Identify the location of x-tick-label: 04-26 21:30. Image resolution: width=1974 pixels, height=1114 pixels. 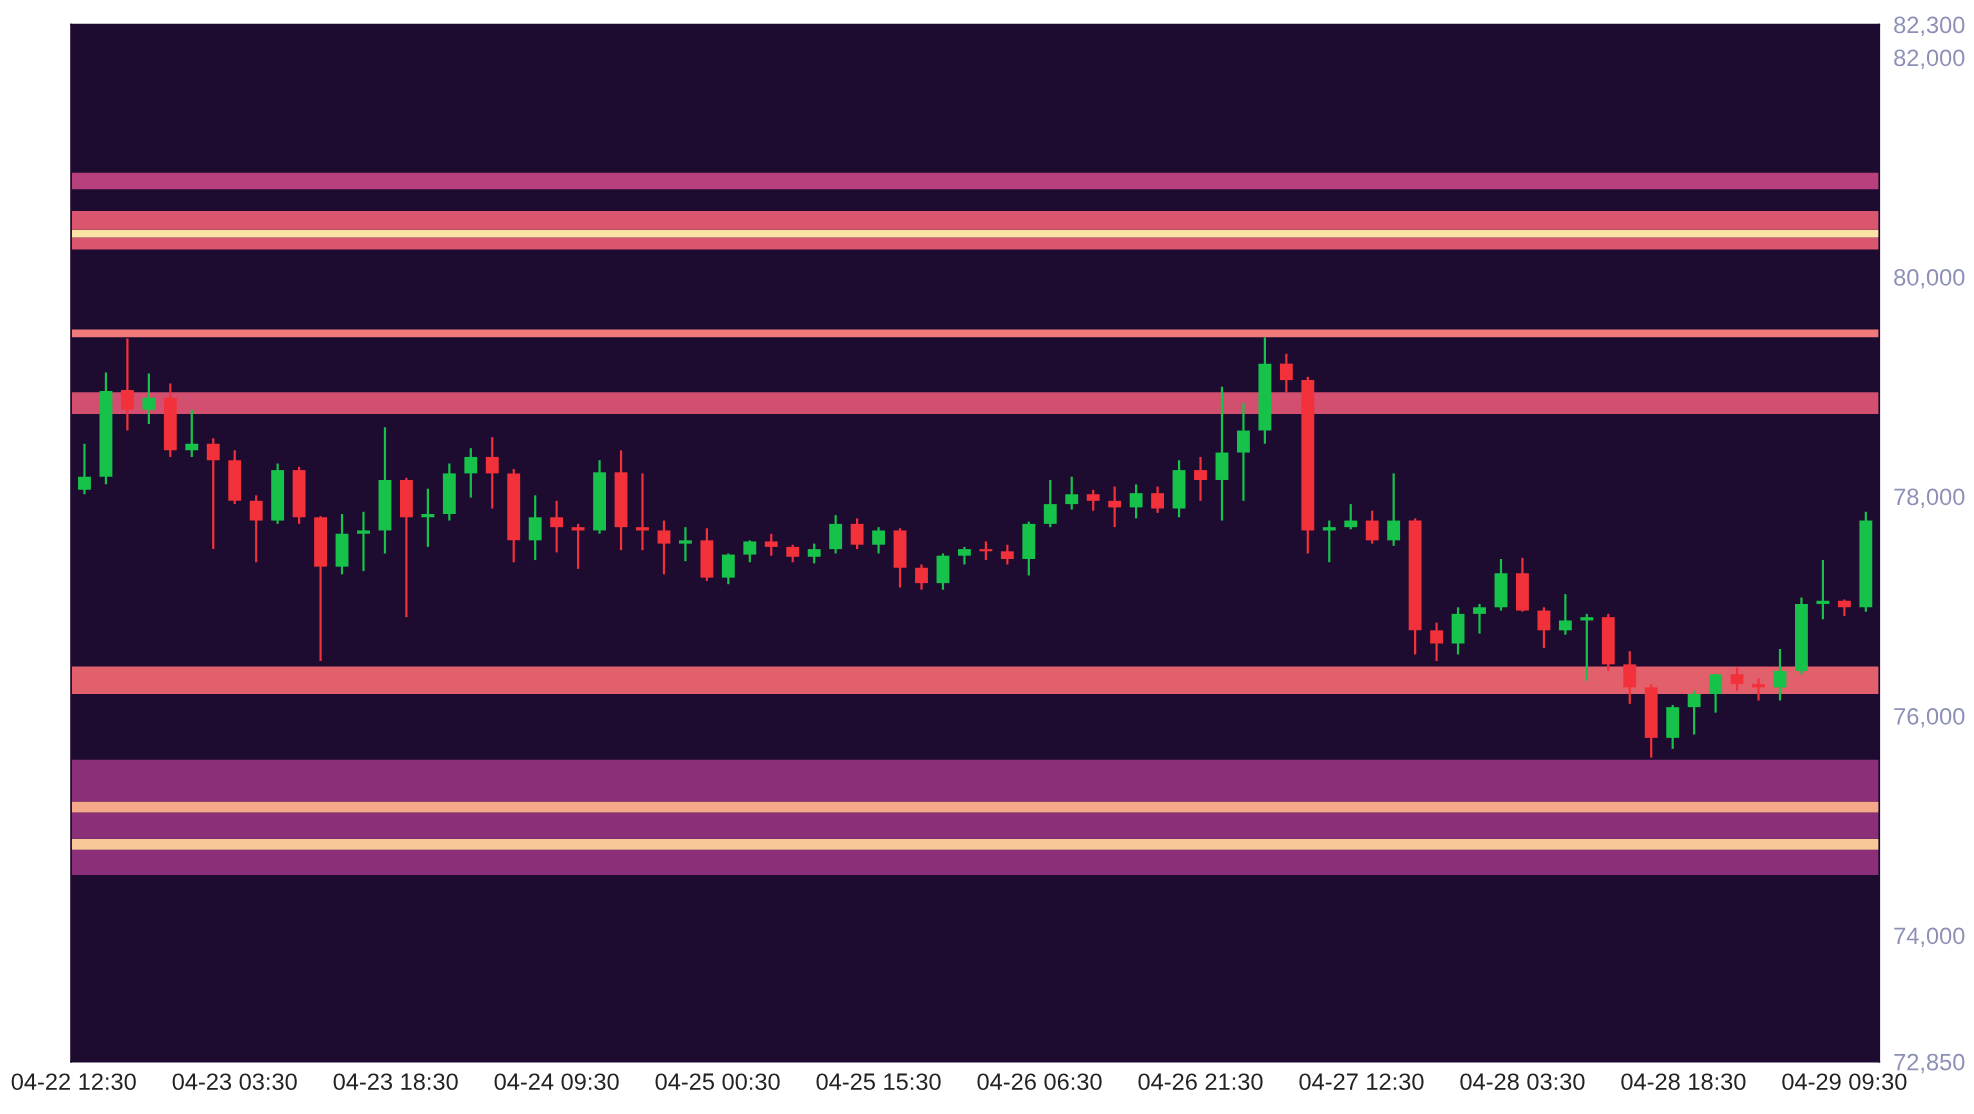
(1200, 1082).